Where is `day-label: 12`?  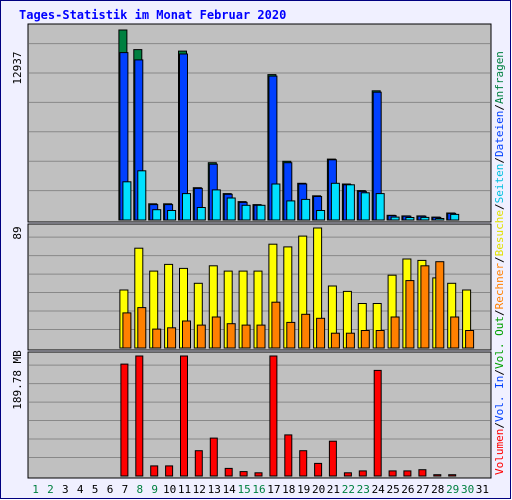
day-label: 12 is located at coordinates (199, 489).